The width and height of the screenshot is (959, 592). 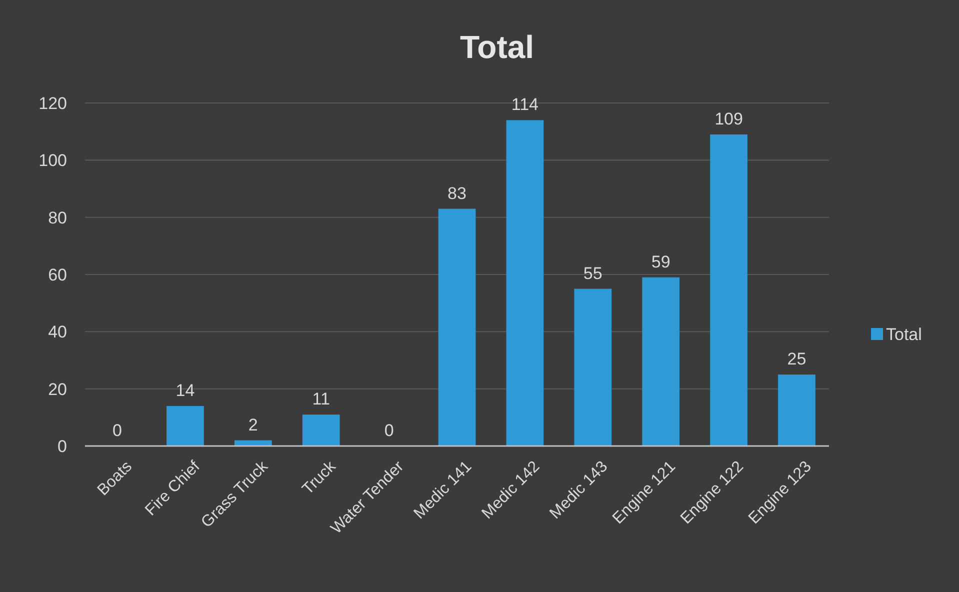 I want to click on data-label: 2, so click(x=253, y=424).